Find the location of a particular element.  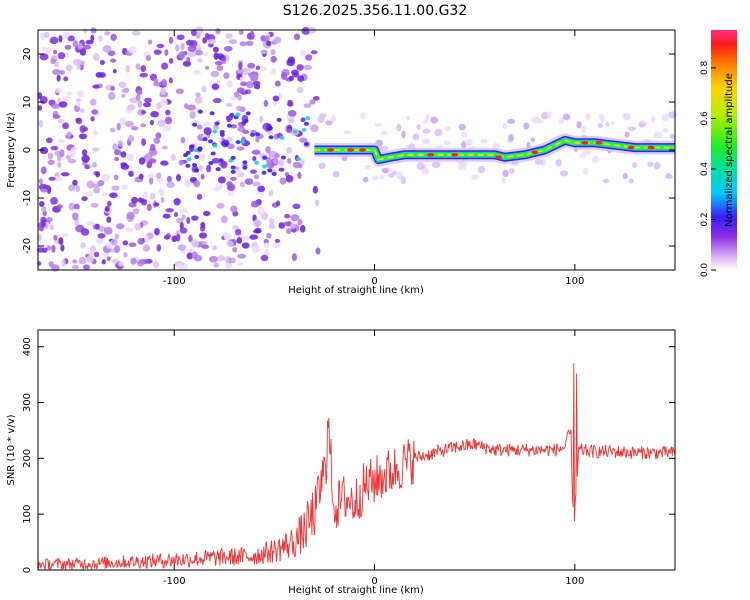

spectrogram-y-tick-label: -10 is located at coordinates (27, 198).